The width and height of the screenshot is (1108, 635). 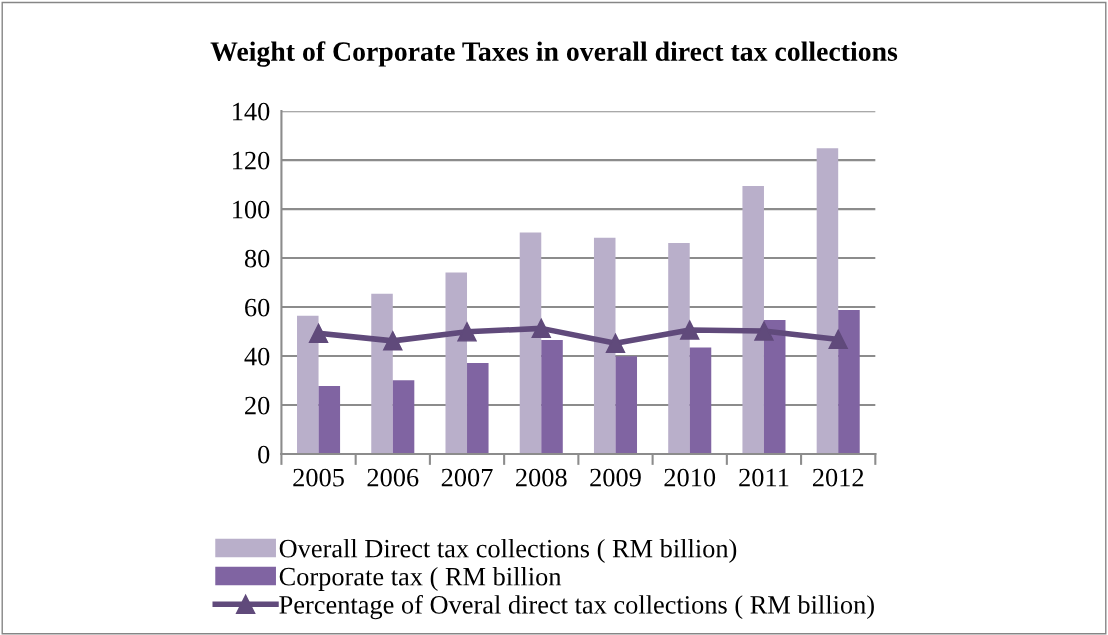 What do you see at coordinates (541, 477) in the screenshot?
I see `x-tick-label: 2008` at bounding box center [541, 477].